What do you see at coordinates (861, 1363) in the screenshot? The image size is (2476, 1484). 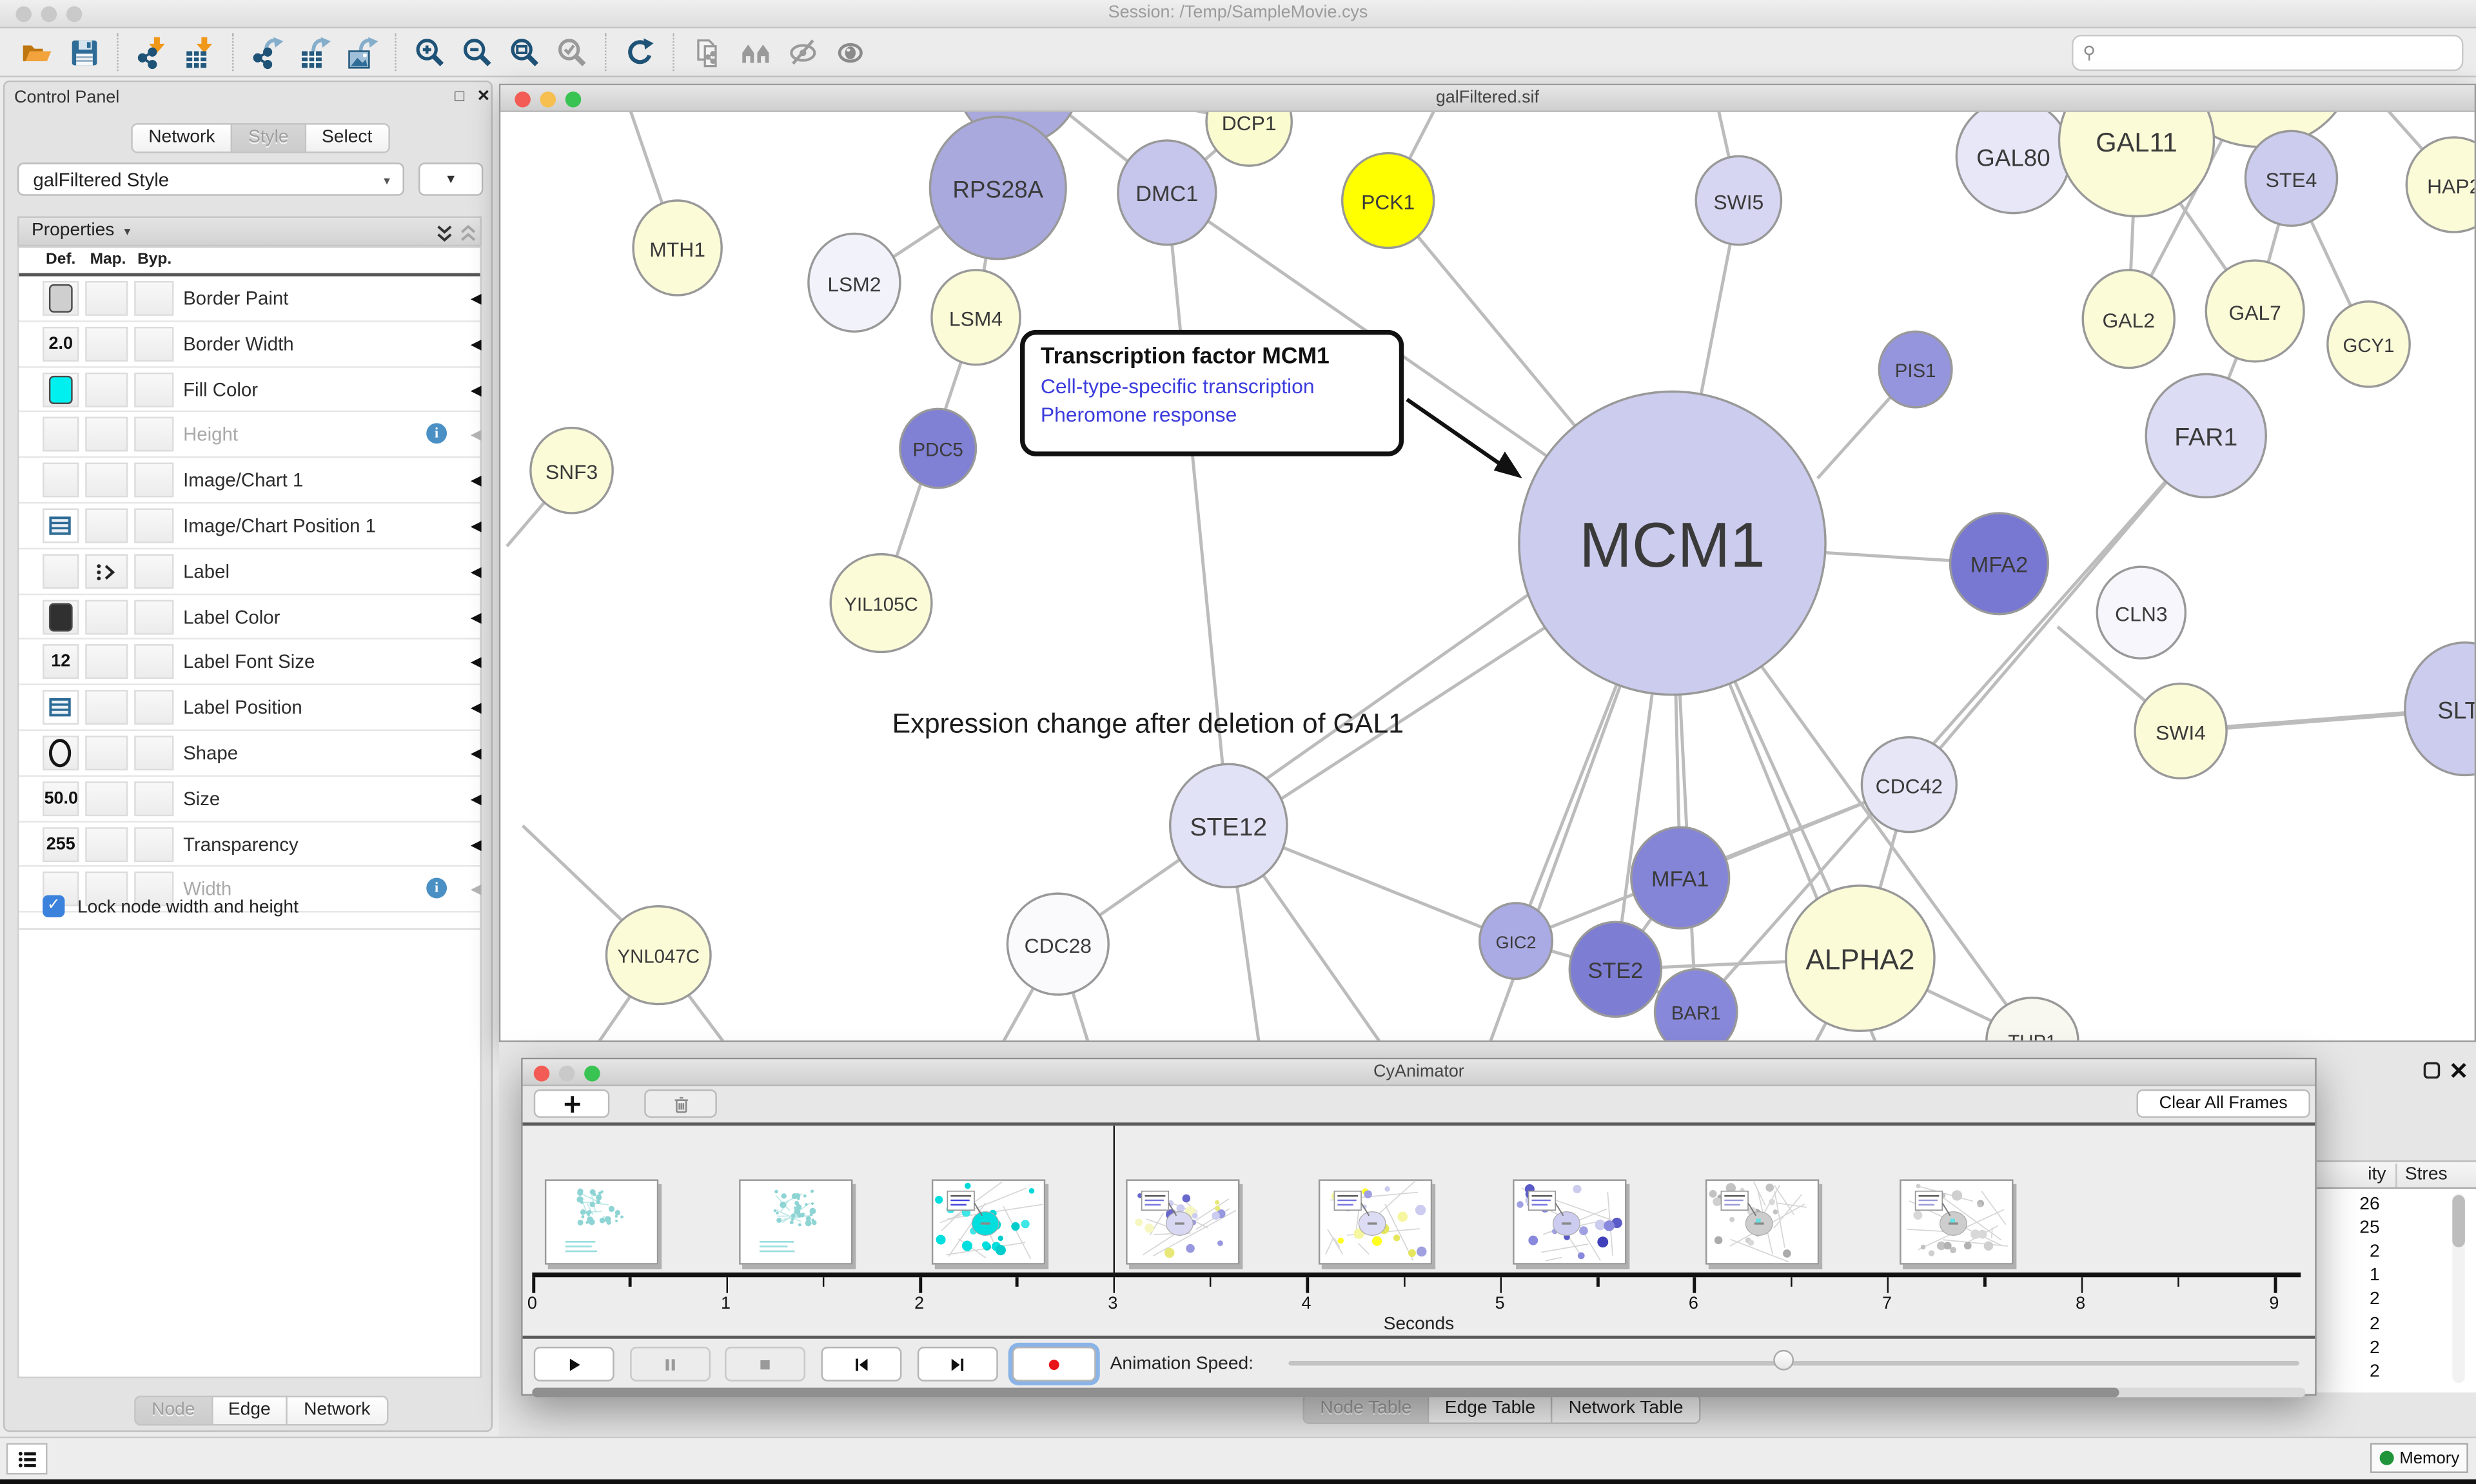 I see `skip-to-start-button` at bounding box center [861, 1363].